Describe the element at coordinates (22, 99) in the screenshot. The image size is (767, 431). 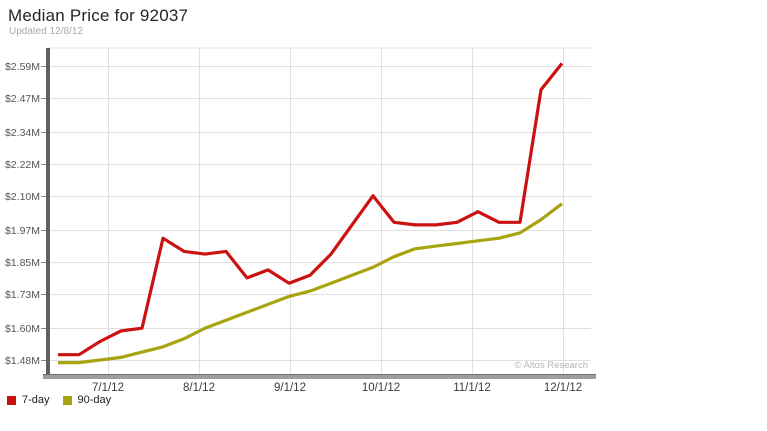
I see `y-tick-label: $2.47M` at that location.